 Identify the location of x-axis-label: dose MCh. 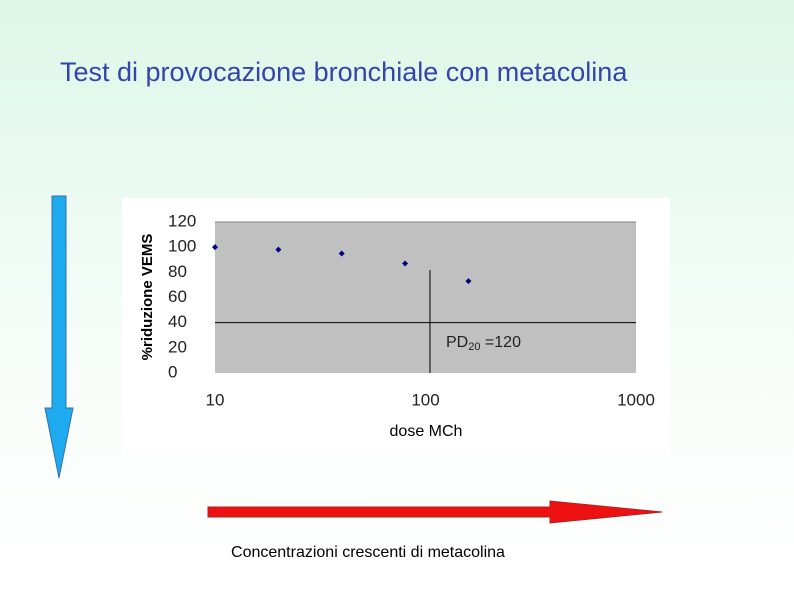
(426, 431).